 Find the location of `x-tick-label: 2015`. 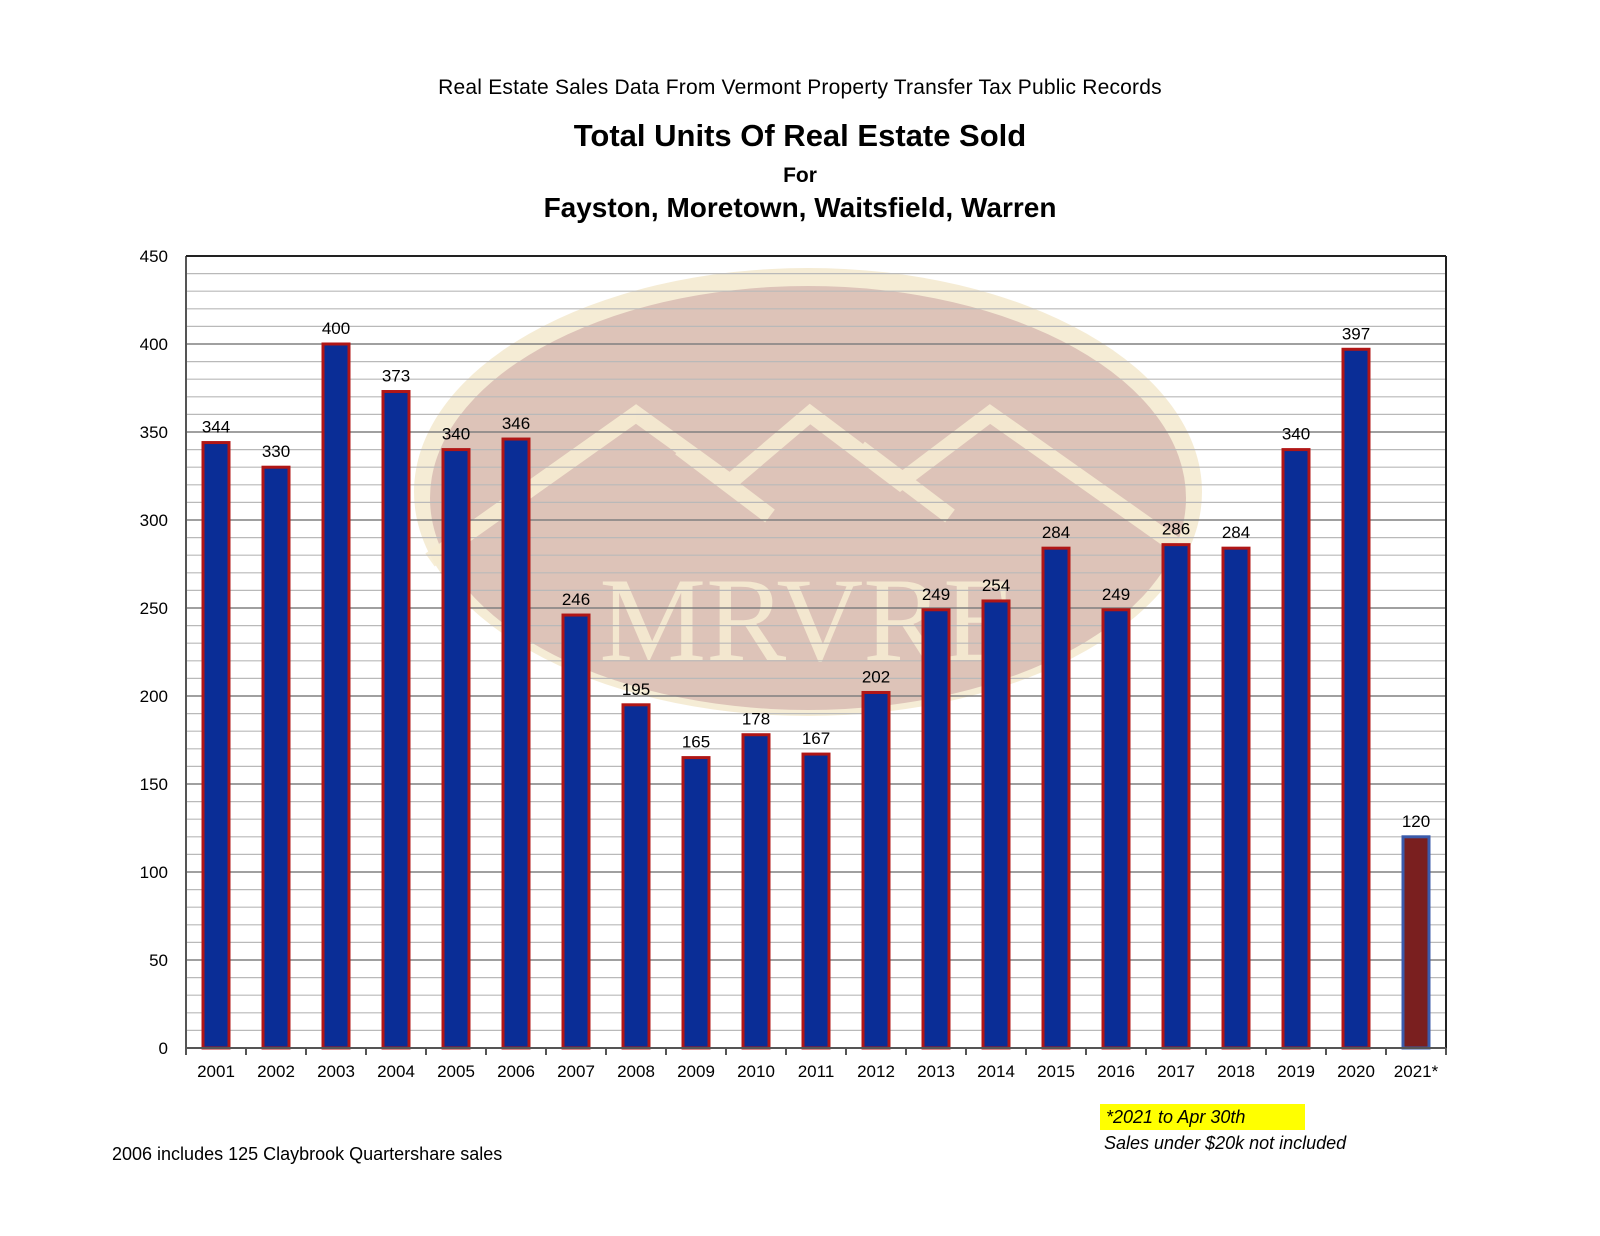

x-tick-label: 2015 is located at coordinates (1056, 1071).